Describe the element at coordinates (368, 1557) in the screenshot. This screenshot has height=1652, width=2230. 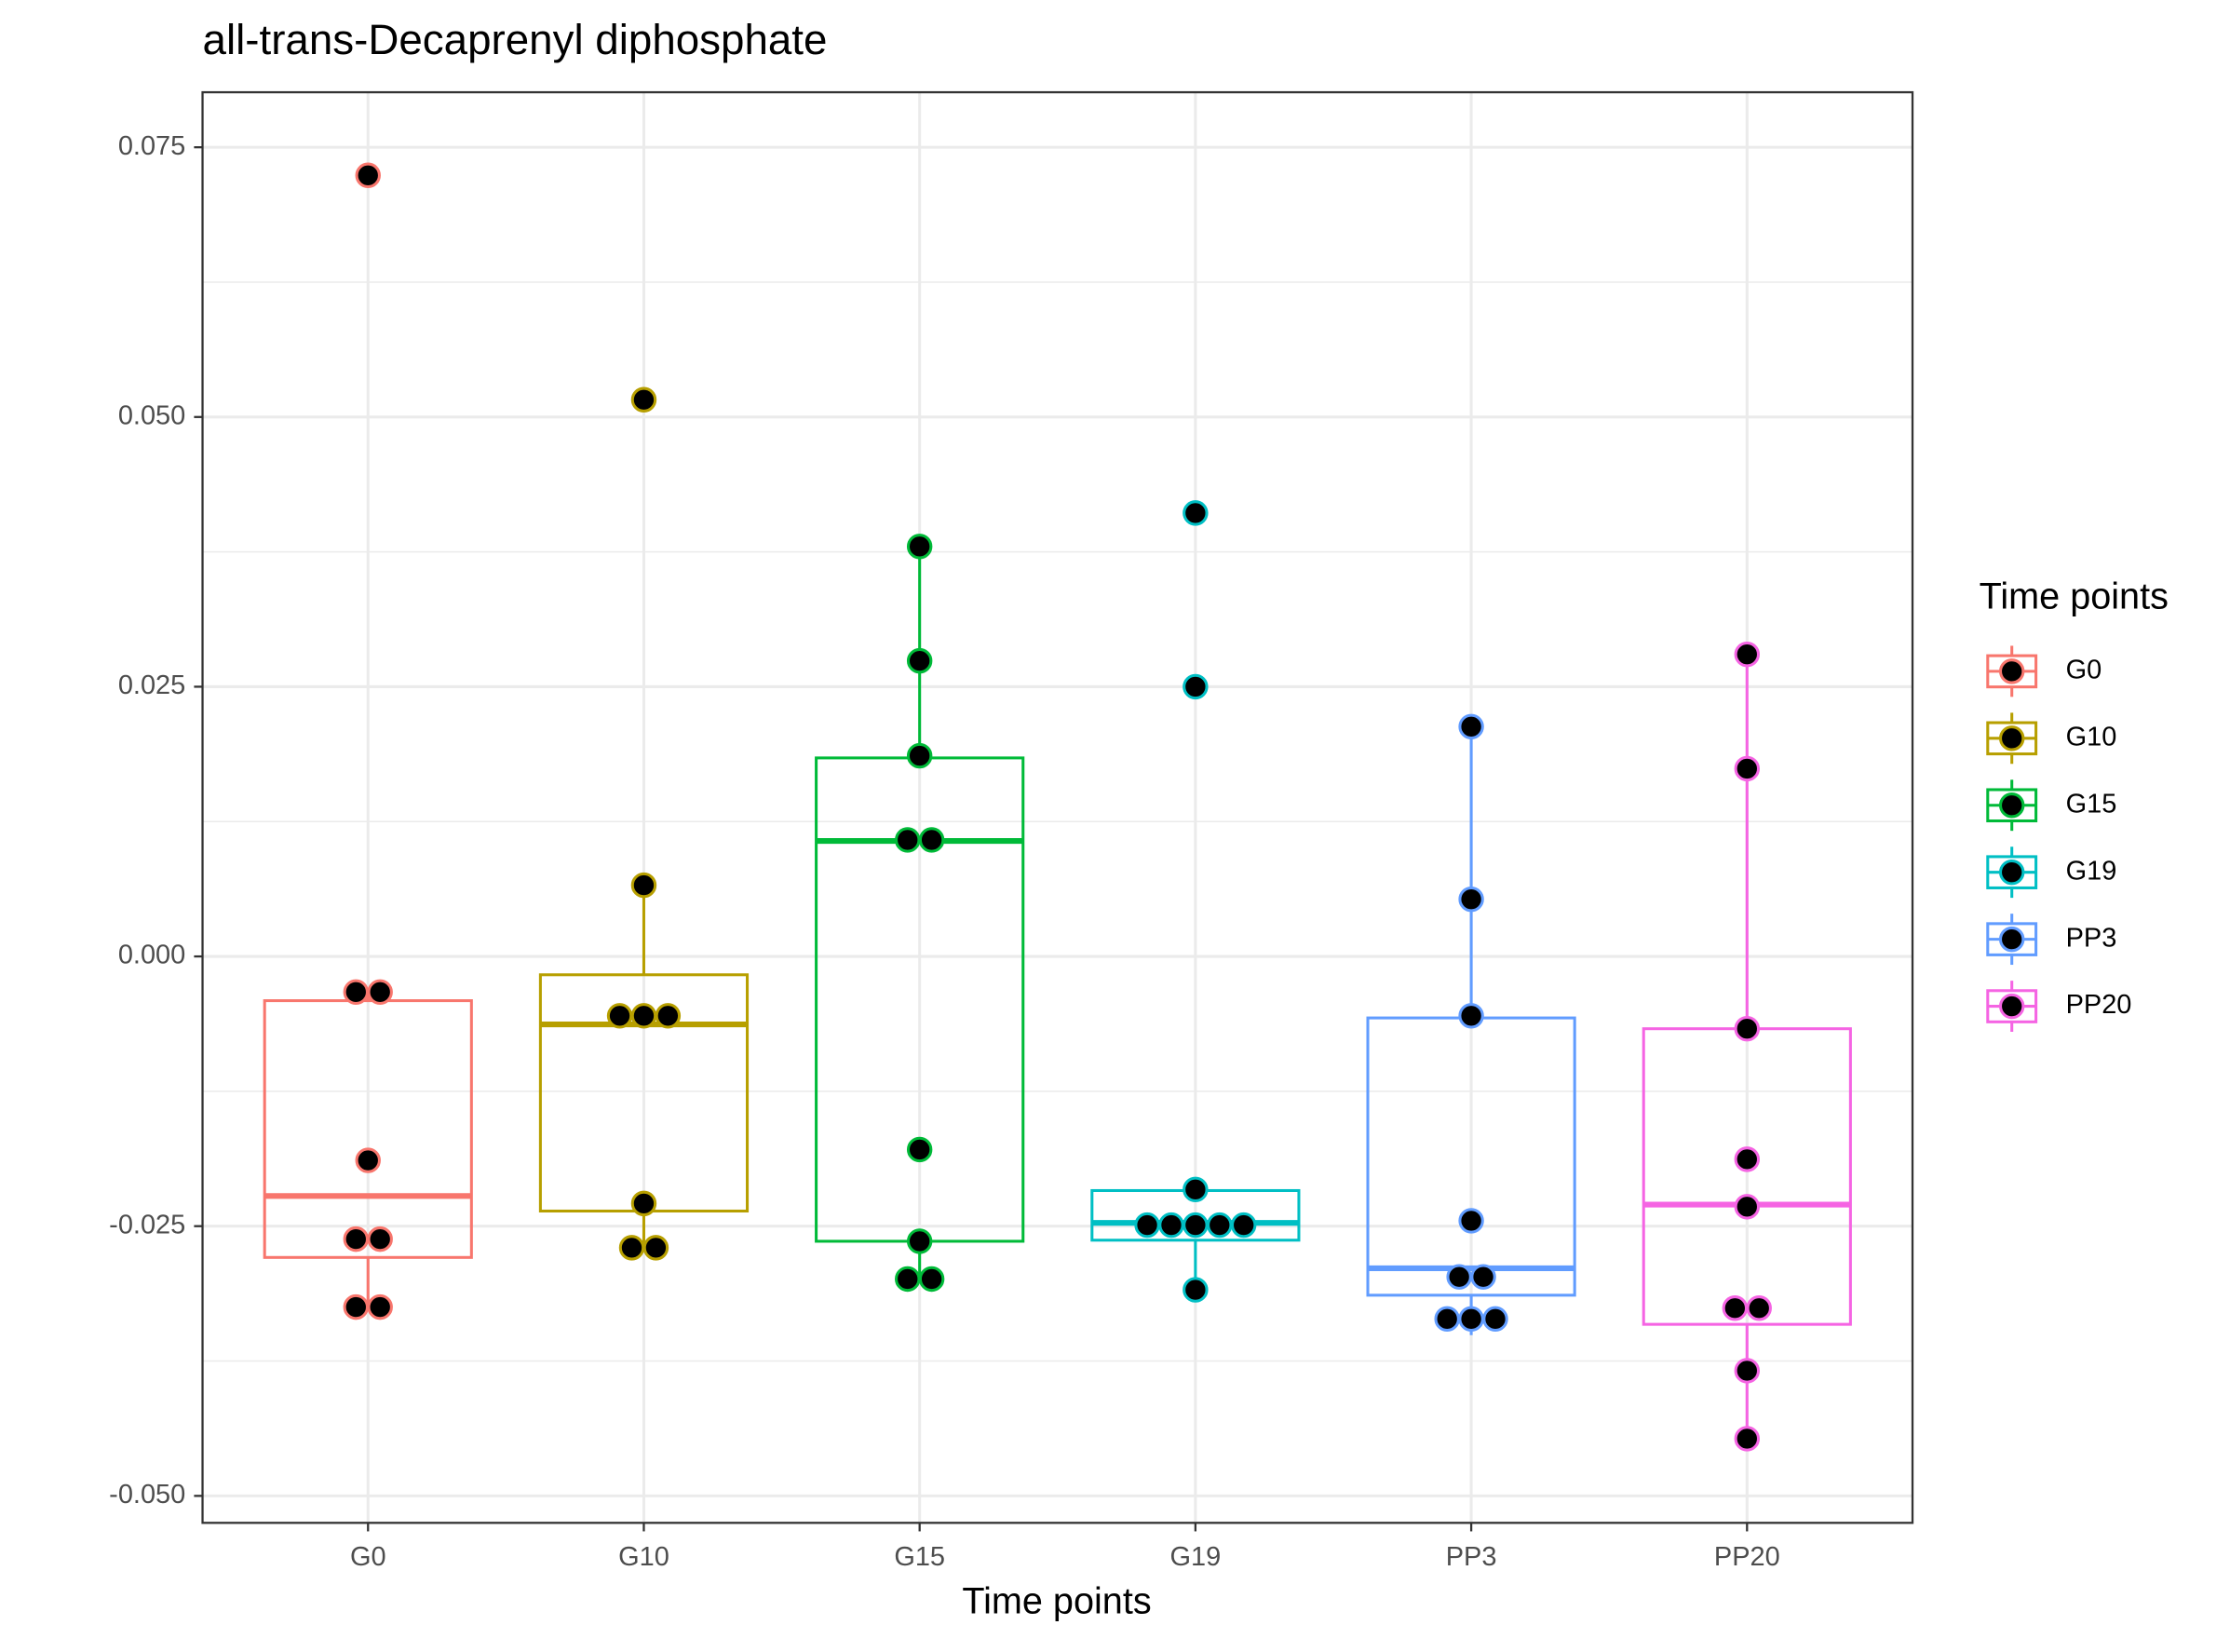
I see `x-tick-label: G0` at that location.